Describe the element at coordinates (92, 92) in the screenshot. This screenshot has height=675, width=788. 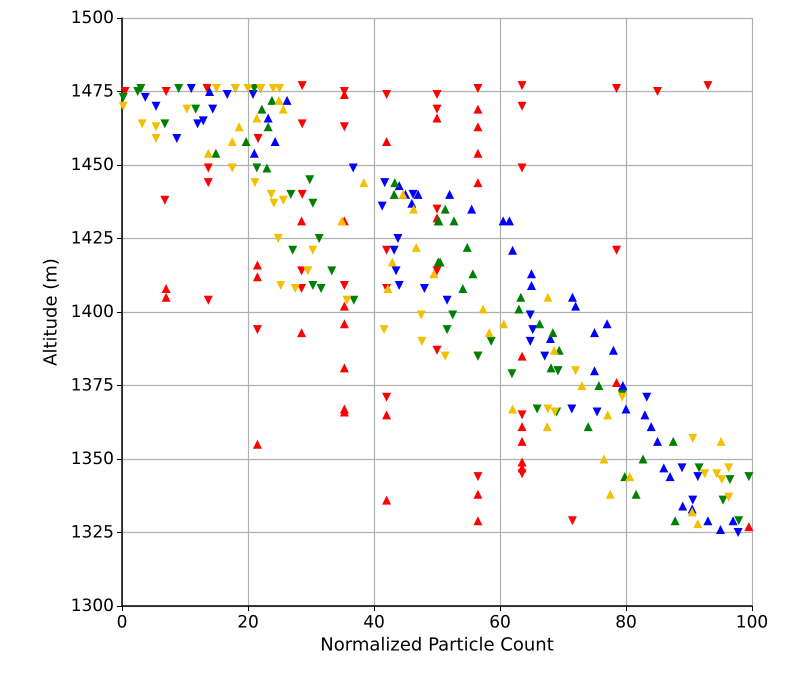
I see `y-tick-label: 1475` at that location.